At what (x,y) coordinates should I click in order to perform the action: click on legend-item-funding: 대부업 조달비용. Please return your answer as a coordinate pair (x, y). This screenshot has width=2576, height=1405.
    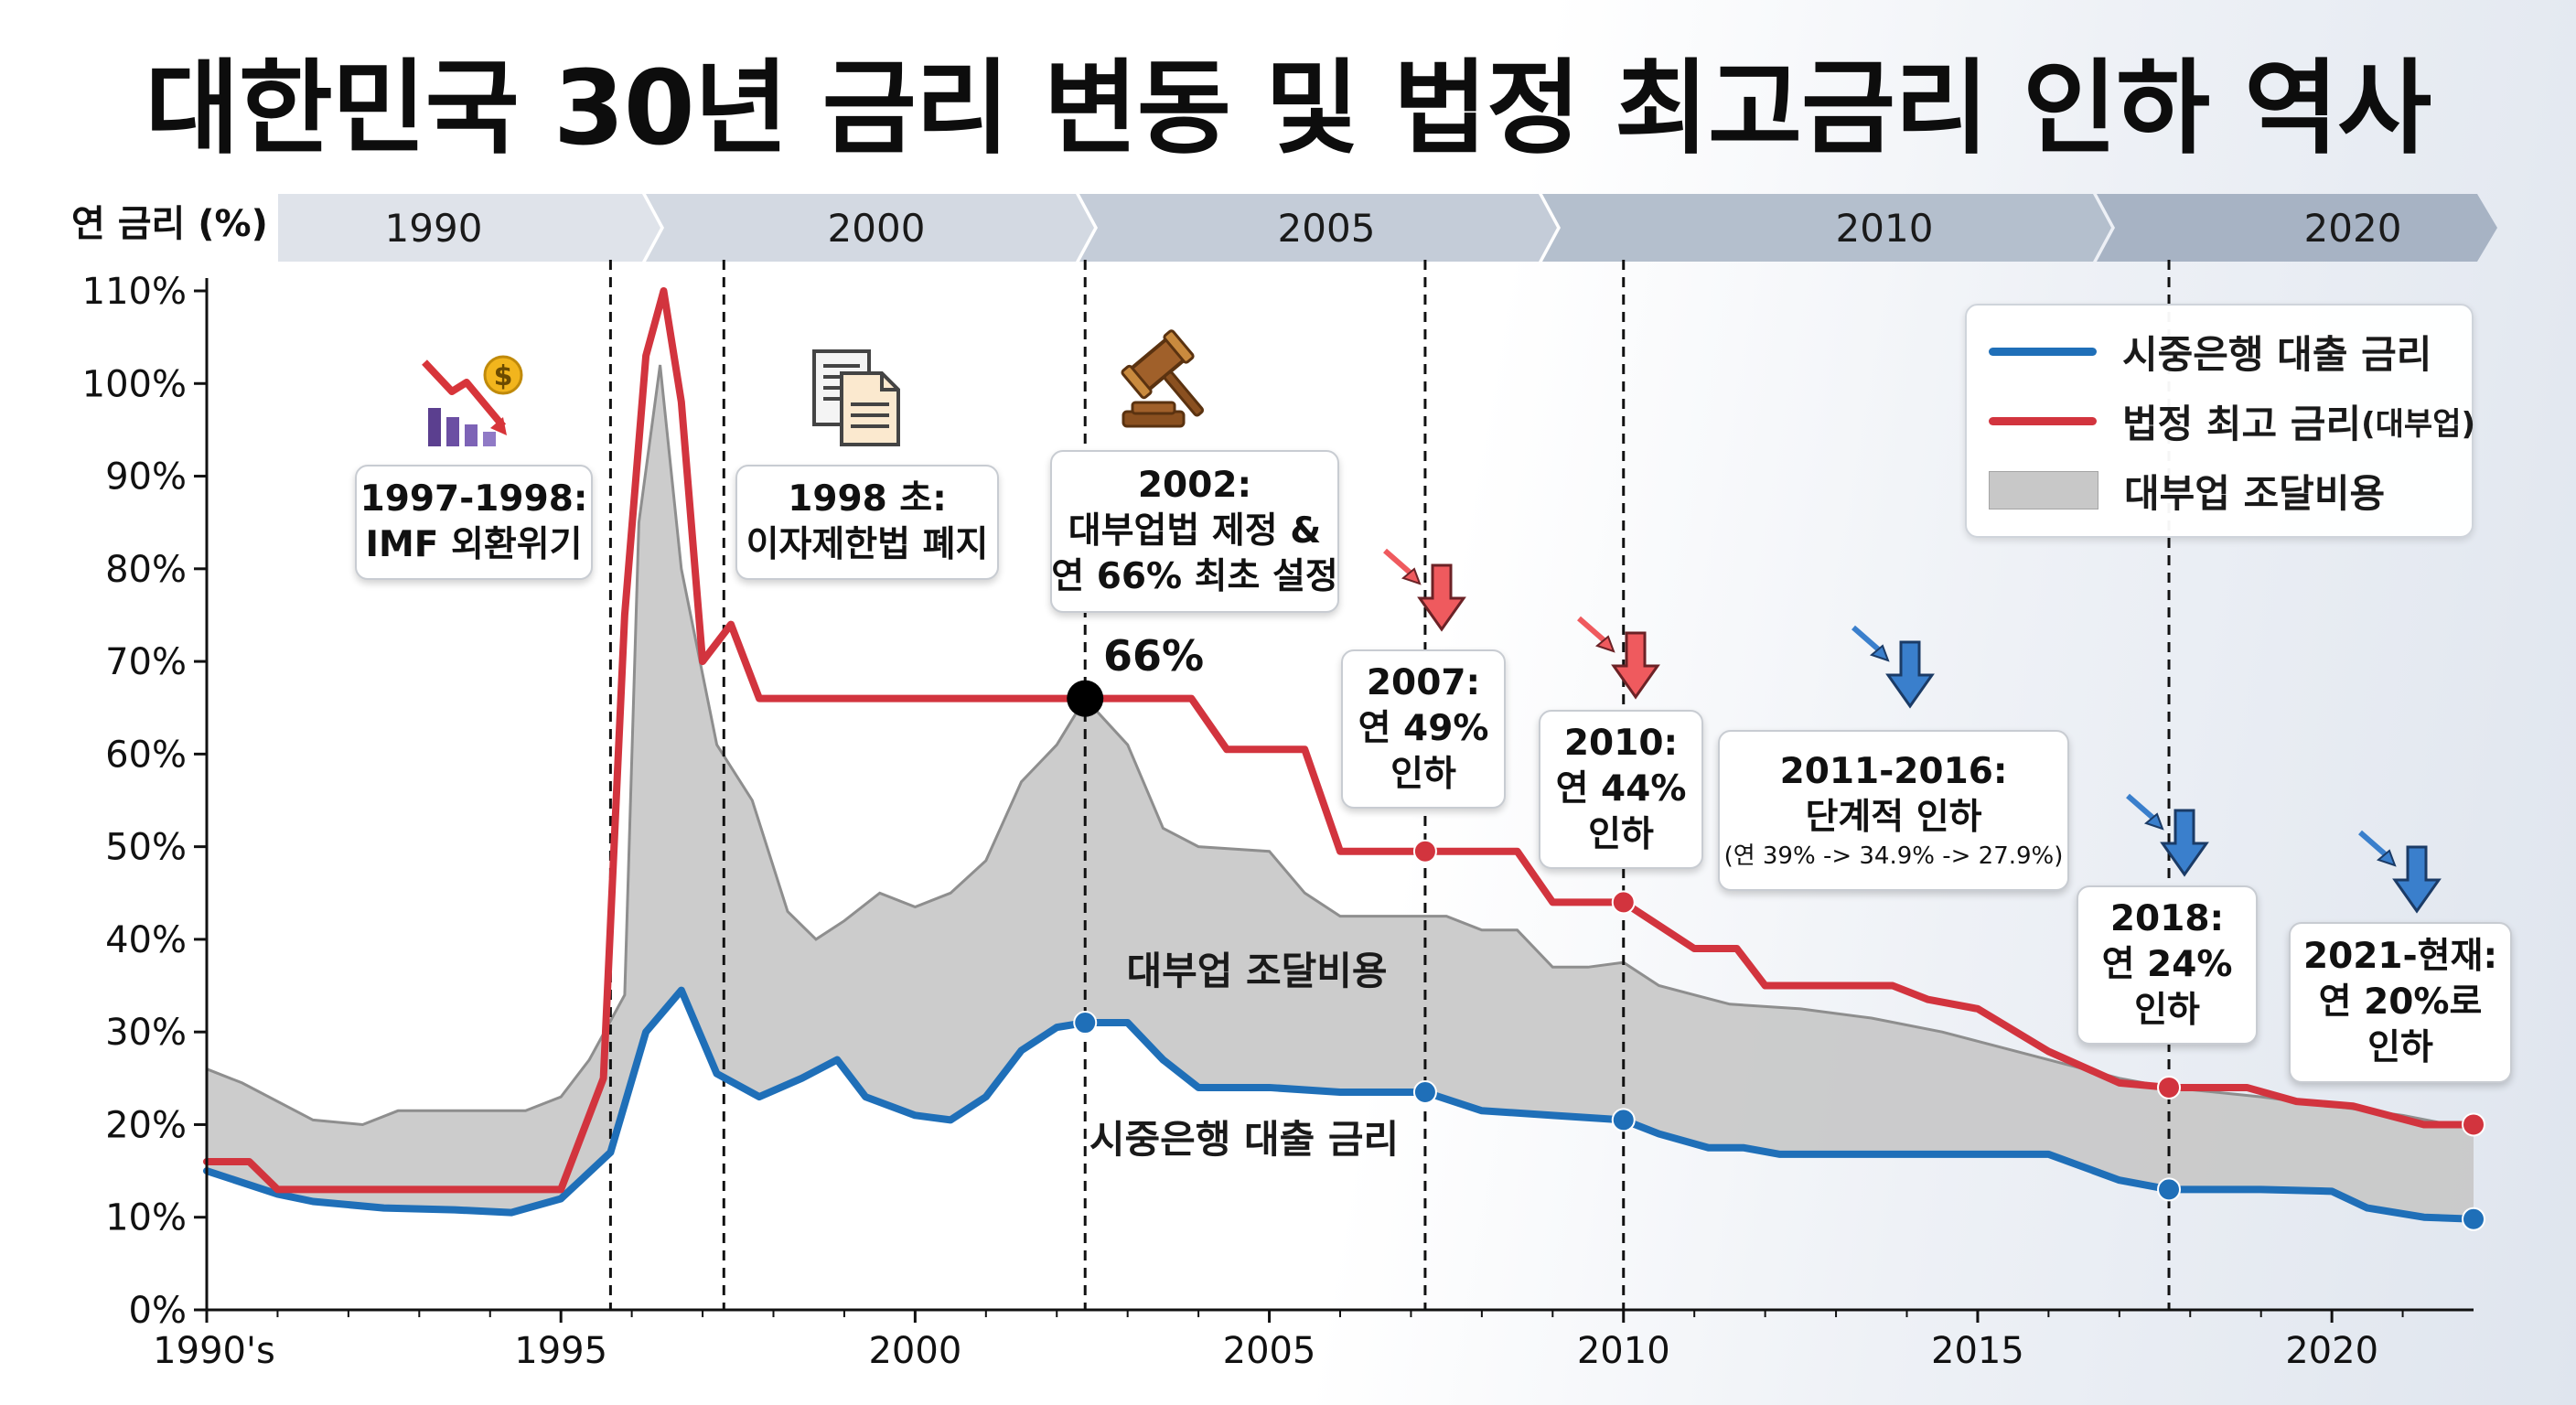
    Looking at the image, I should click on (2187, 490).